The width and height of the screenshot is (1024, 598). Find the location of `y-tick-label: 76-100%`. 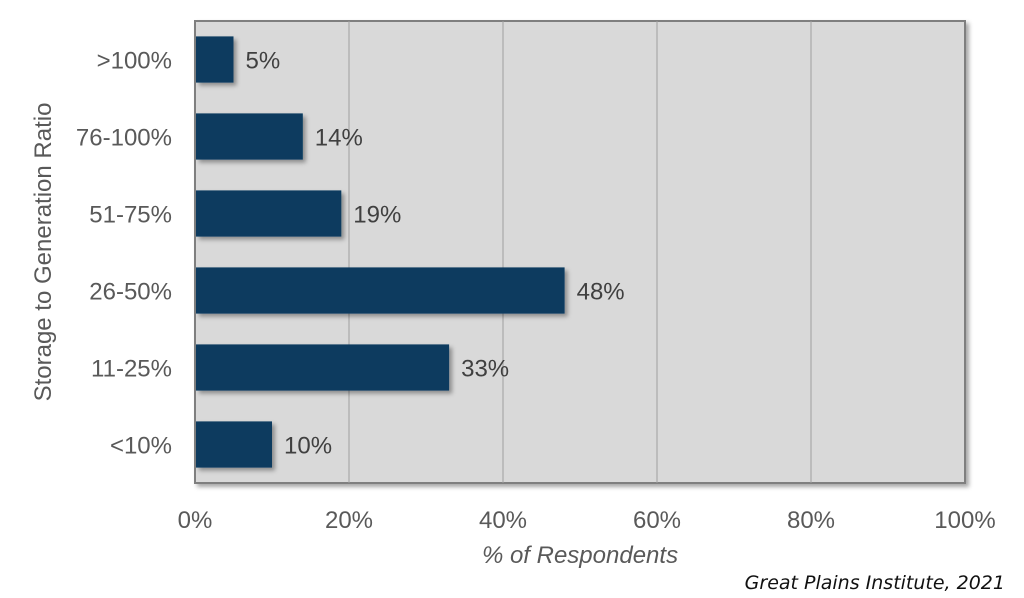

y-tick-label: 76-100% is located at coordinates (124, 138).